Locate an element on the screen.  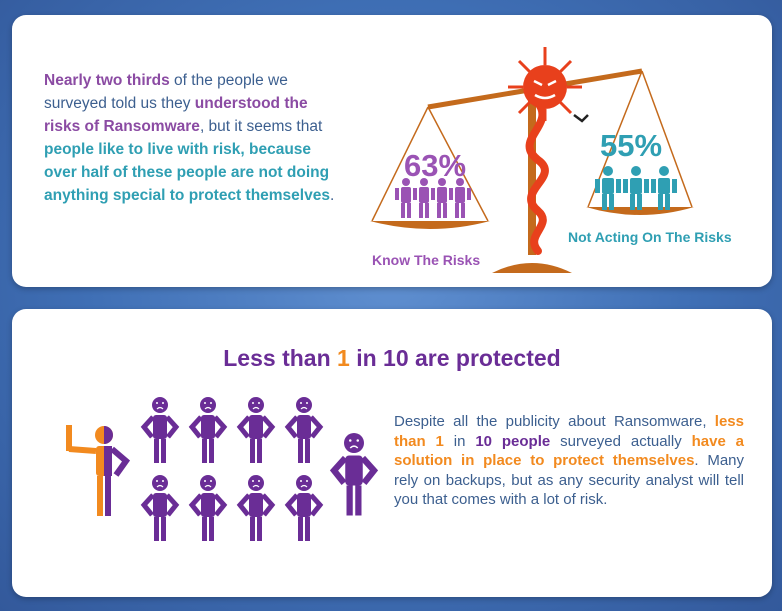
not-acting-percent: 55% is located at coordinates (631, 145).